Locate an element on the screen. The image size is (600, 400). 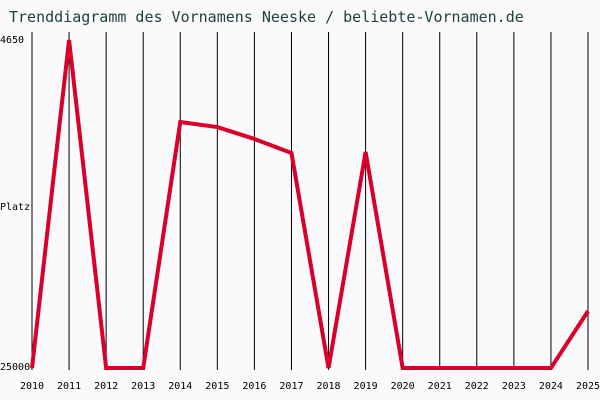
y-axis-title: Platz is located at coordinates (15, 207).